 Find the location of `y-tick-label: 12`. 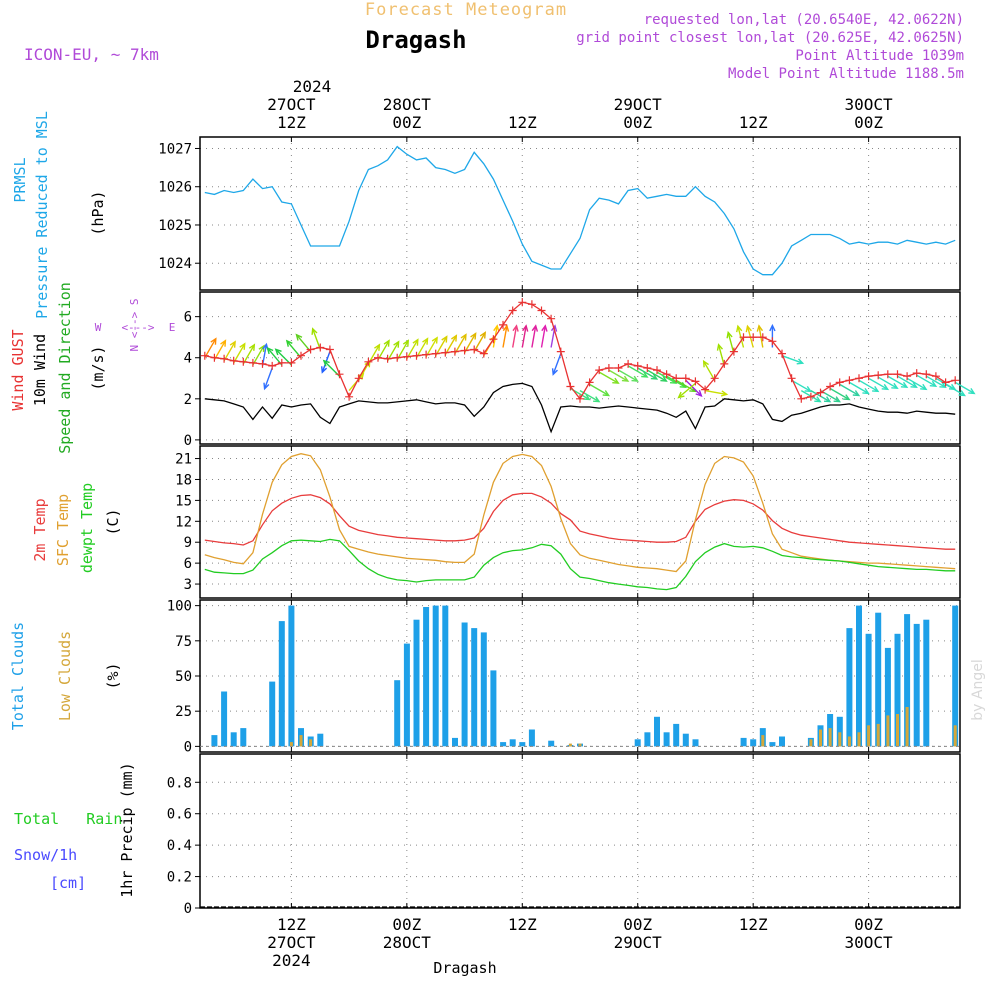

y-tick-label: 12 is located at coordinates (183, 522).